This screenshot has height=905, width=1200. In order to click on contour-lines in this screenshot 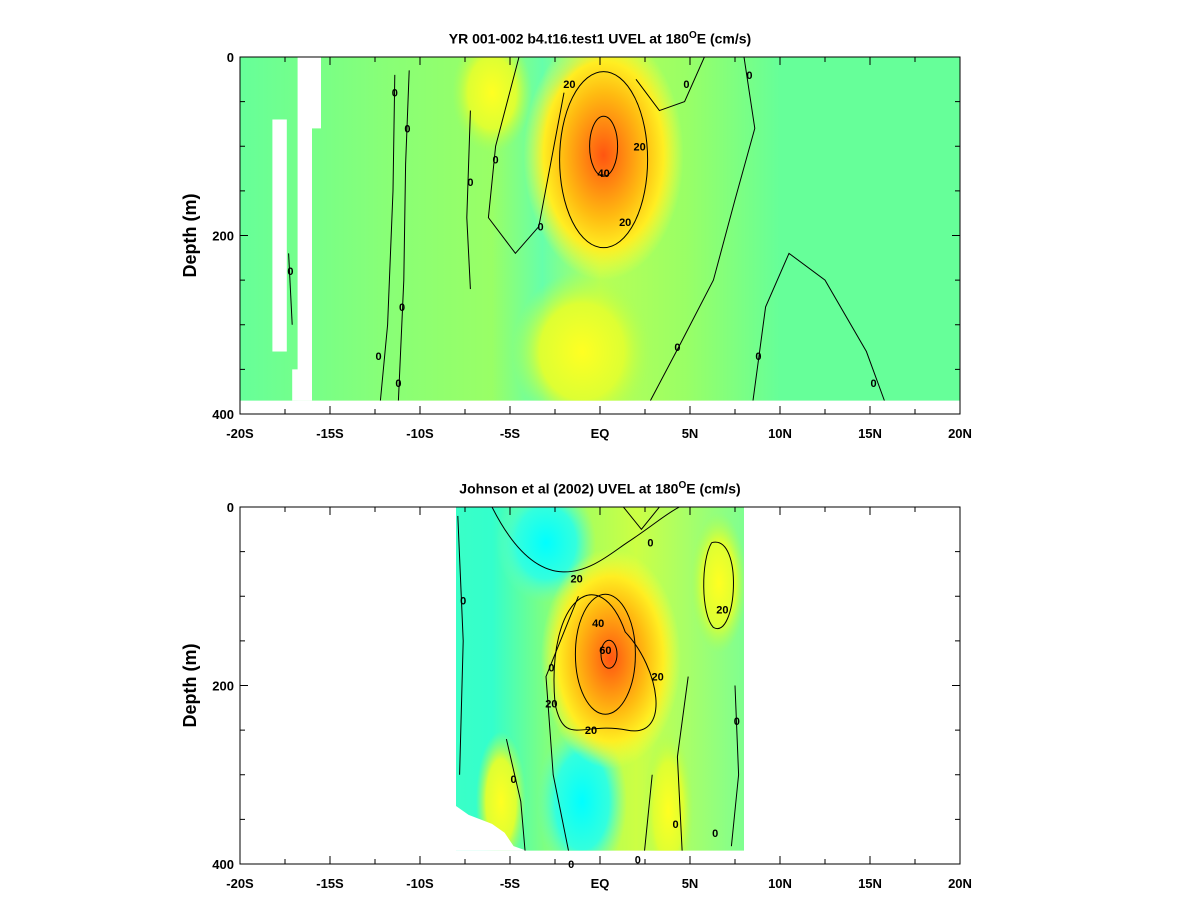, I will do `click(598, 679)`.